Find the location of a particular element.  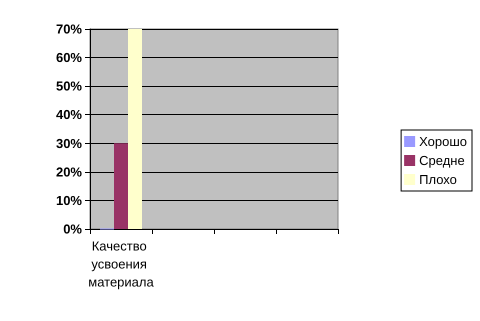

legend-label: Средне is located at coordinates (442, 160).